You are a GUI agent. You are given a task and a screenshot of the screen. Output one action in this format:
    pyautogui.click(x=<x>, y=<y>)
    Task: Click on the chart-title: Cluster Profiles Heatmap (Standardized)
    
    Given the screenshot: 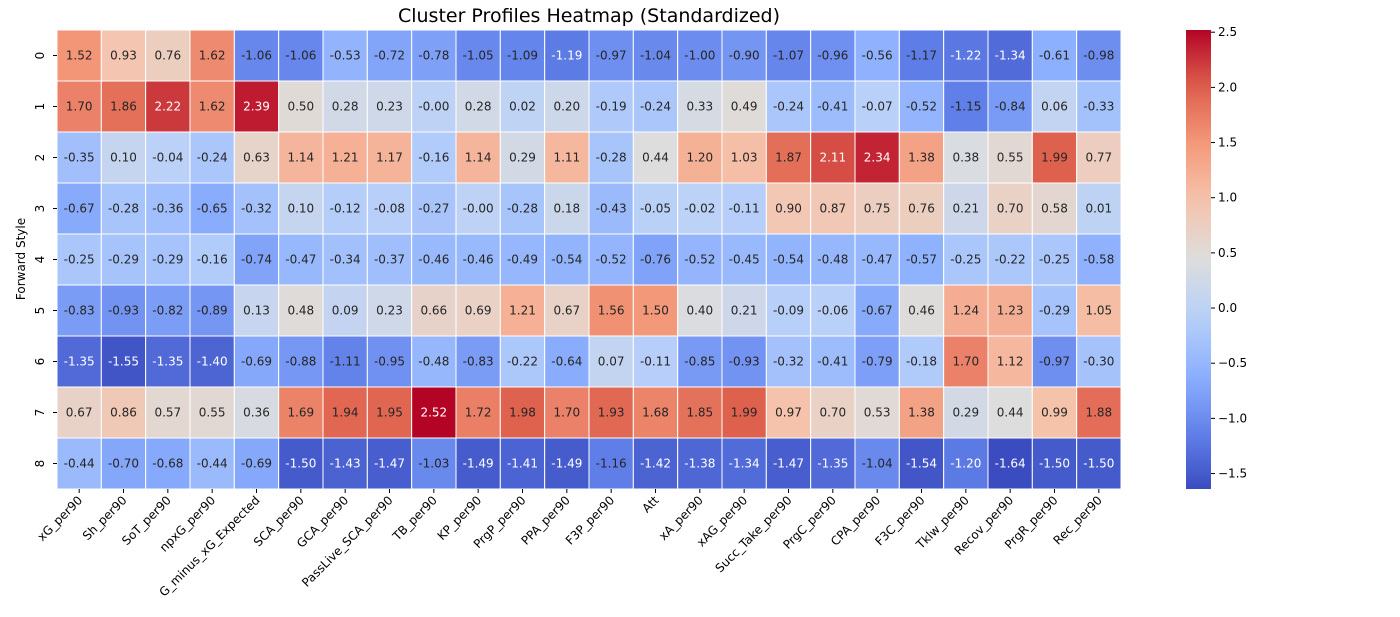 What is the action you would take?
    pyautogui.click(x=589, y=16)
    